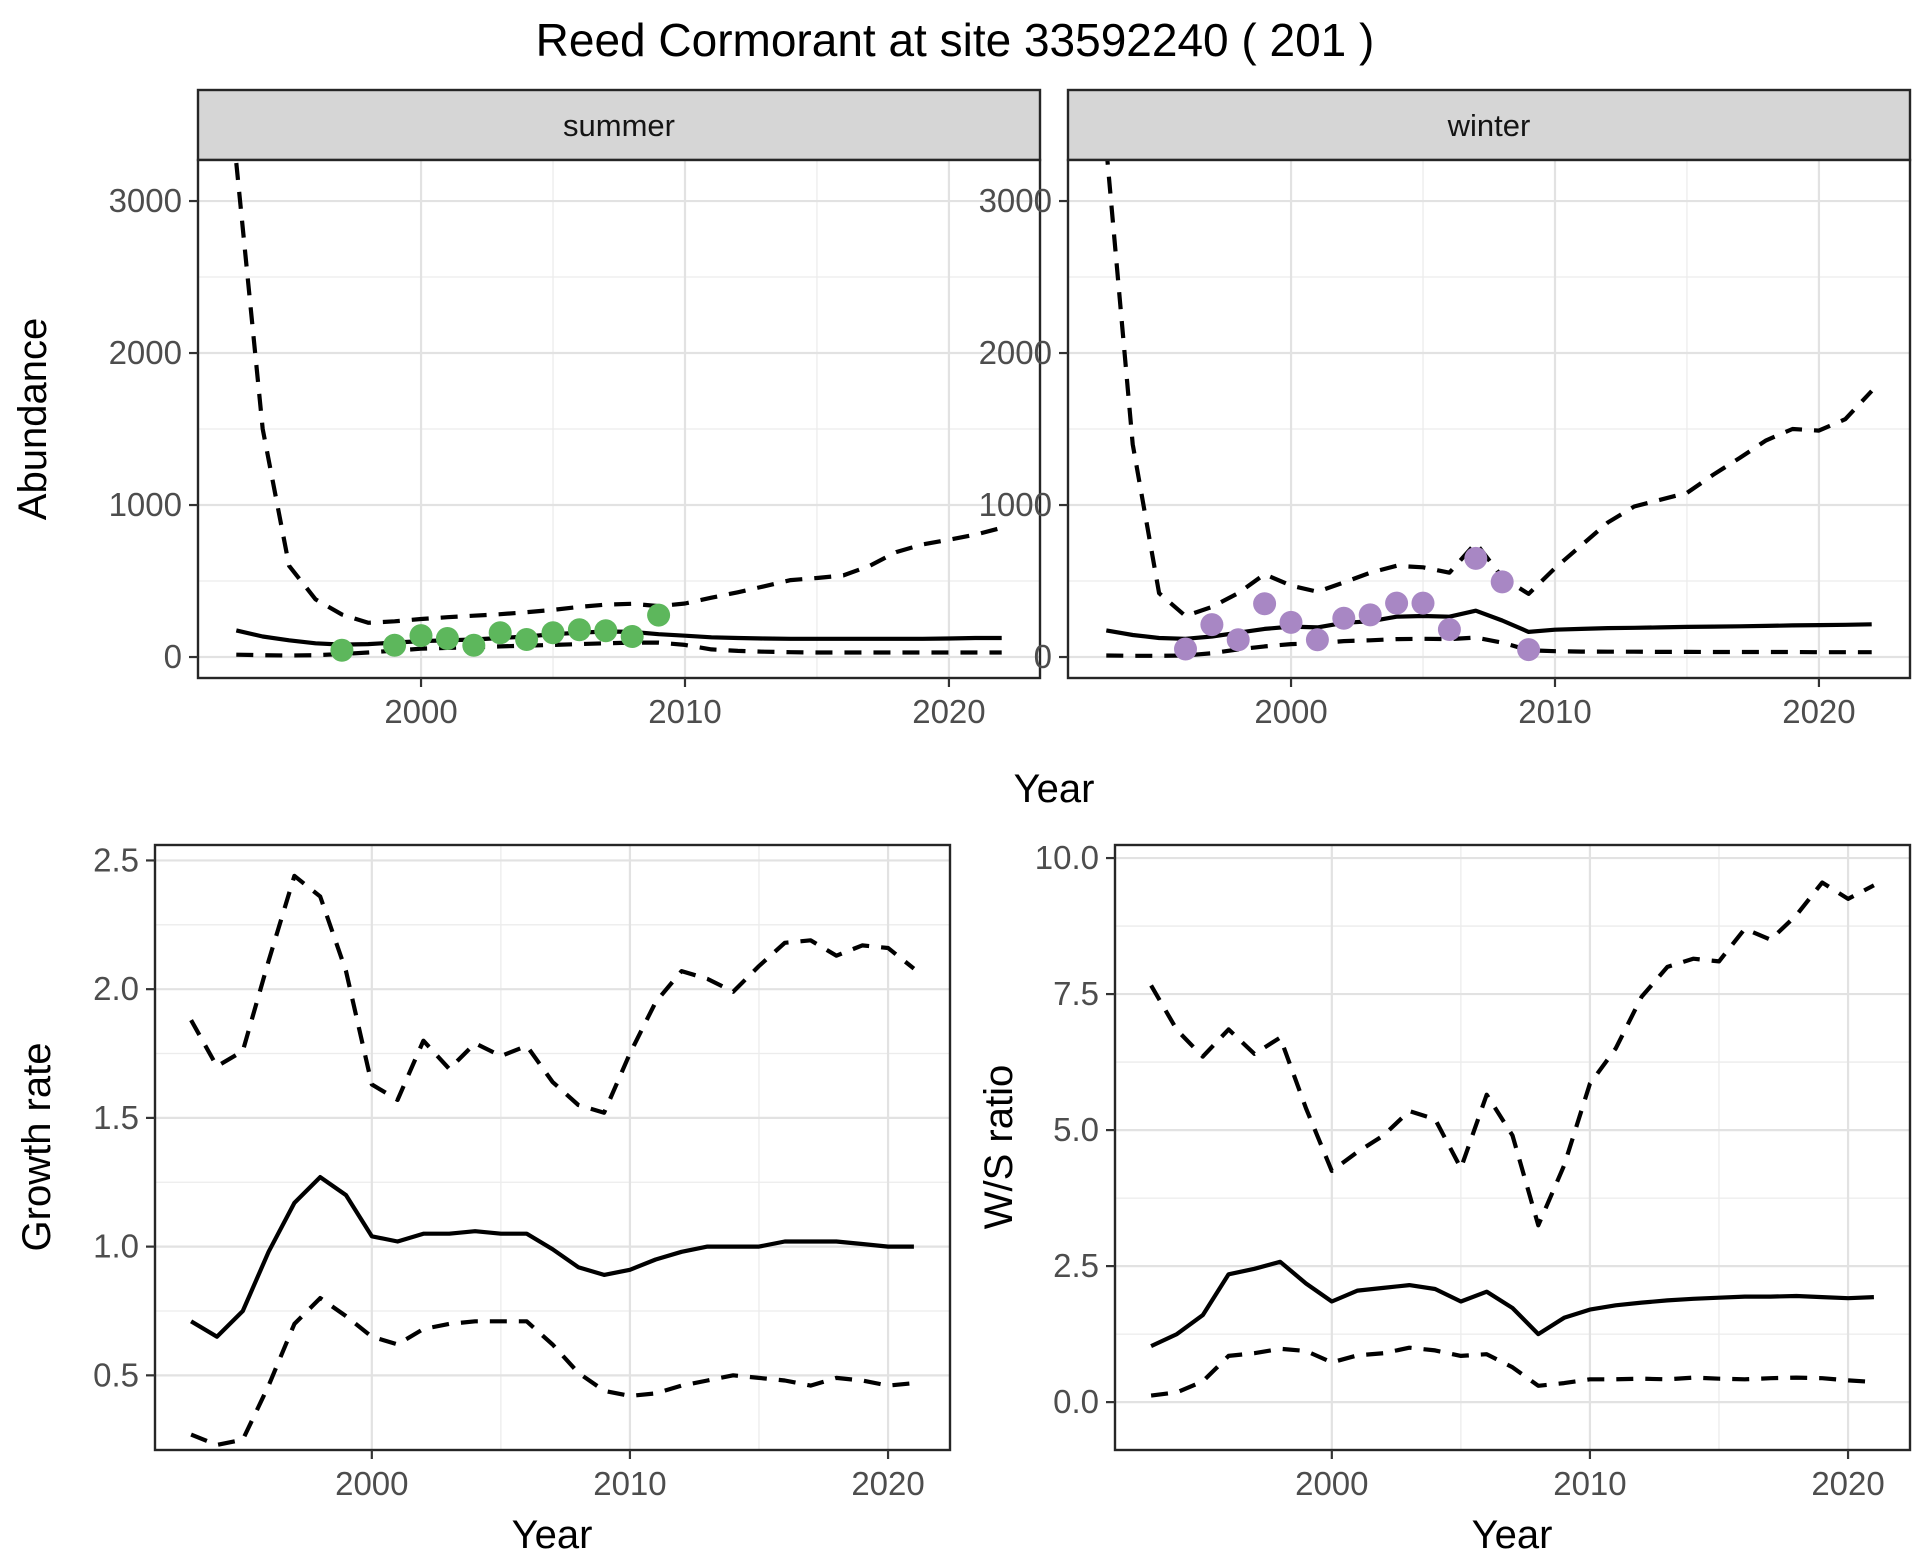 The height and width of the screenshot is (1565, 1920). What do you see at coordinates (116, 988) in the screenshot?
I see `y-tick-label: 2.0` at bounding box center [116, 988].